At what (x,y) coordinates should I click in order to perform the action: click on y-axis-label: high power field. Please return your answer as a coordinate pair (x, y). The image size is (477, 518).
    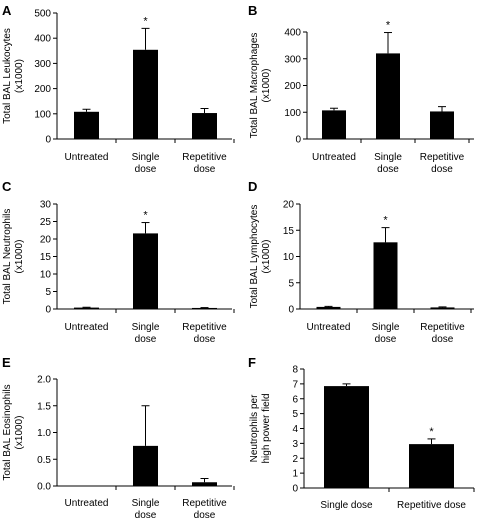
    Looking at the image, I should click on (266, 428).